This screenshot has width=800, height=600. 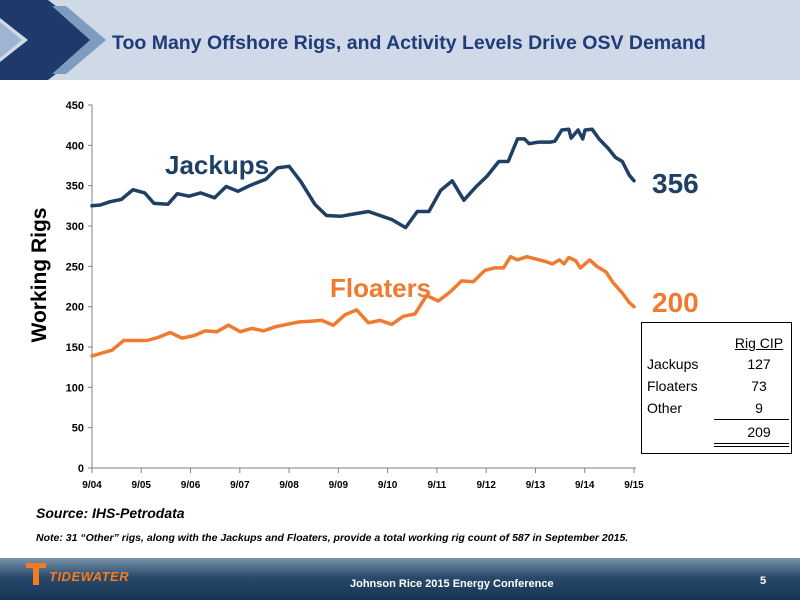 What do you see at coordinates (75, 388) in the screenshot?
I see `y-tick-label: 100` at bounding box center [75, 388].